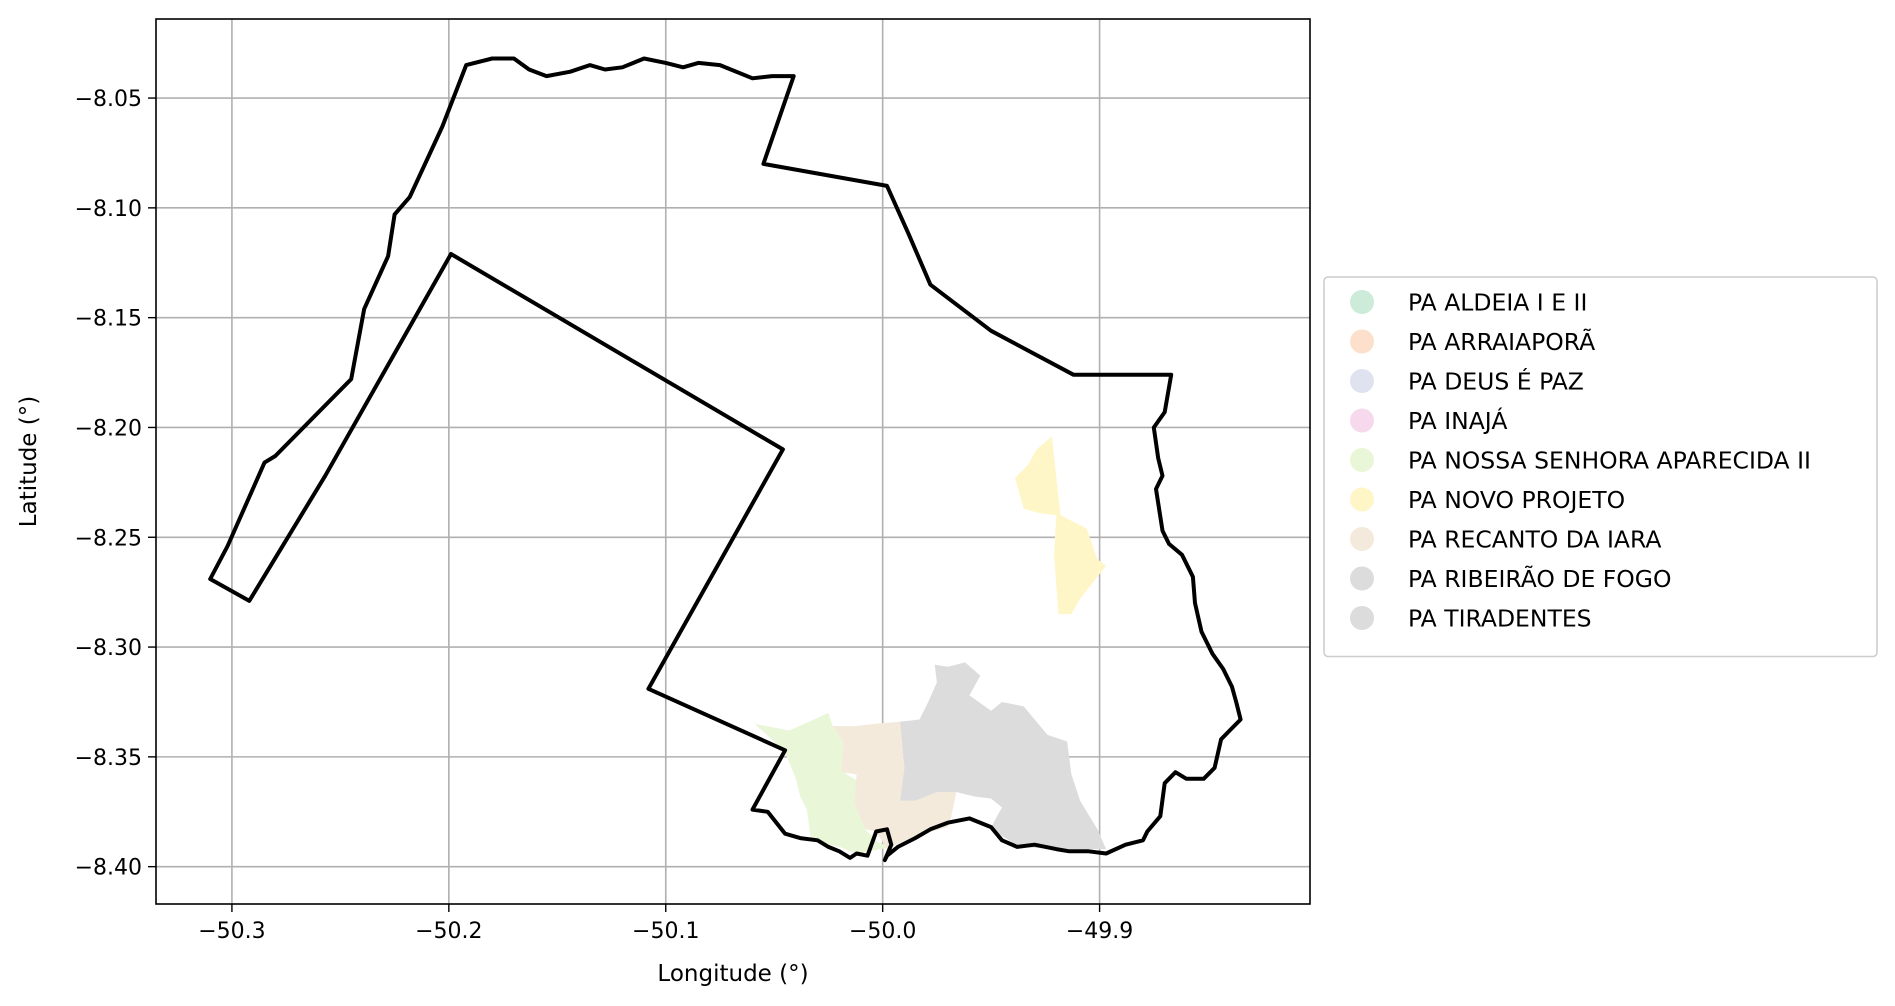  I want to click on x-tick-label: −50.1, so click(665, 931).